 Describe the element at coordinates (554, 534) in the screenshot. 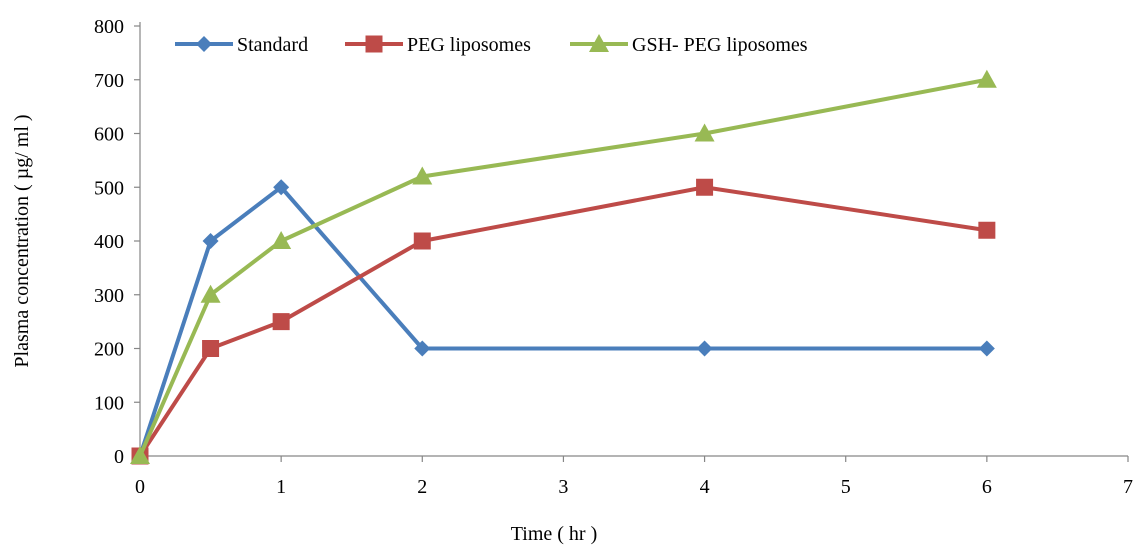

I see `x-axis-title: Time ( hr )` at that location.